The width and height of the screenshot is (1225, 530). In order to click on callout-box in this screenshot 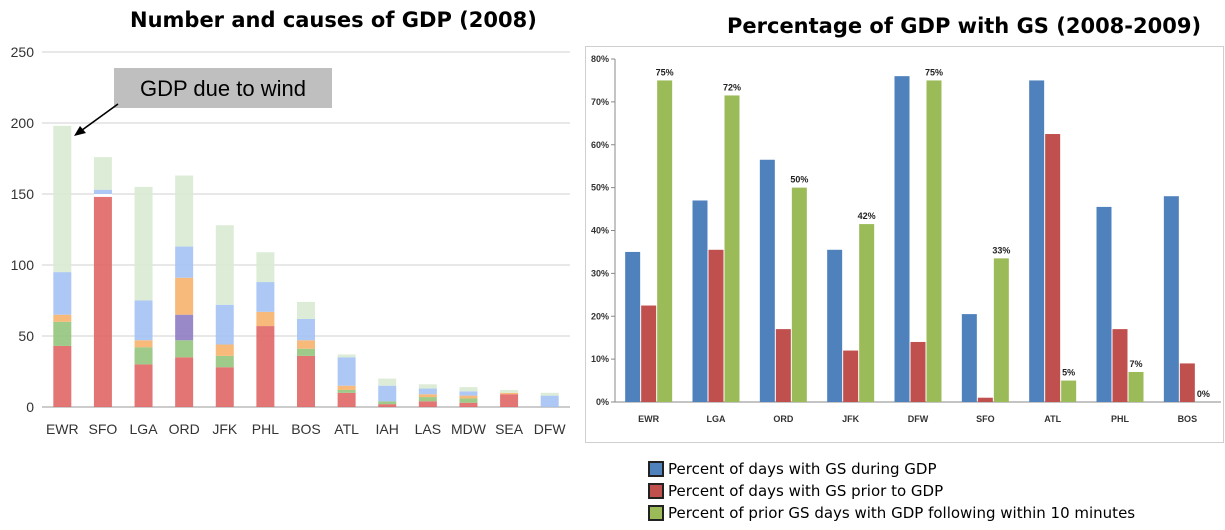, I will do `click(223, 88)`.